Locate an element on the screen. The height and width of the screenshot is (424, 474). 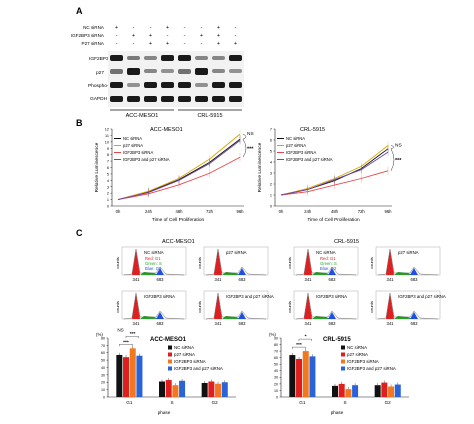
y-tick-label: 11 is located at coordinates (107, 136).